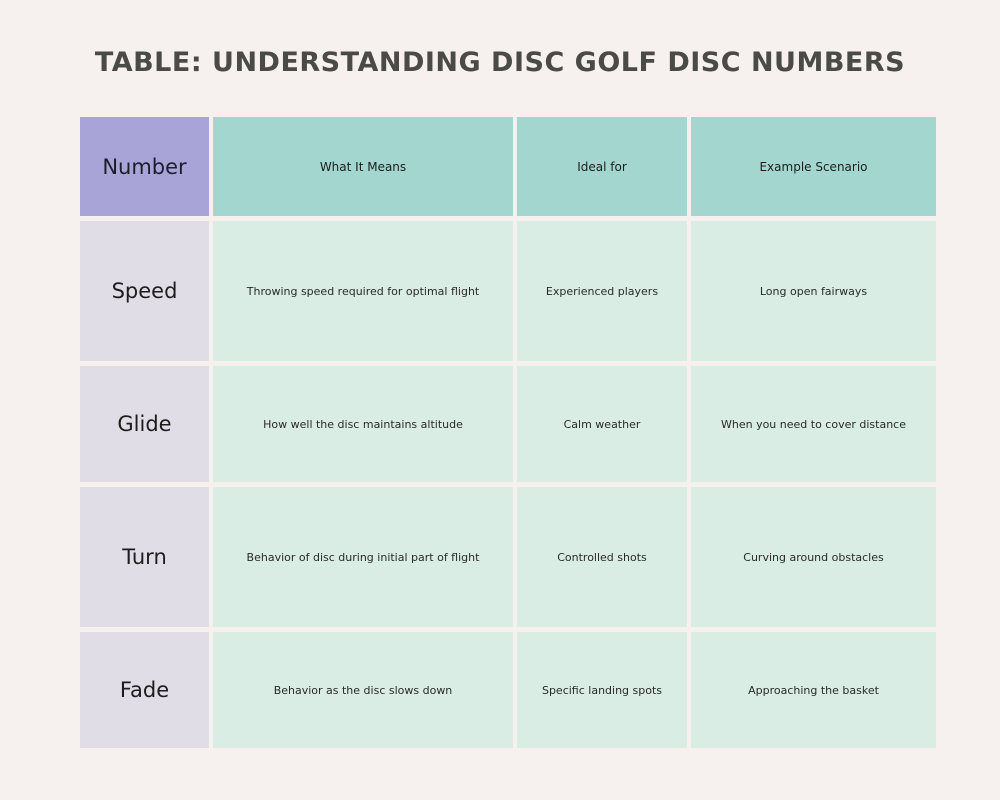 Image resolution: width=1000 pixels, height=800 pixels. I want to click on row-header-speed: Speed, so click(144, 291).